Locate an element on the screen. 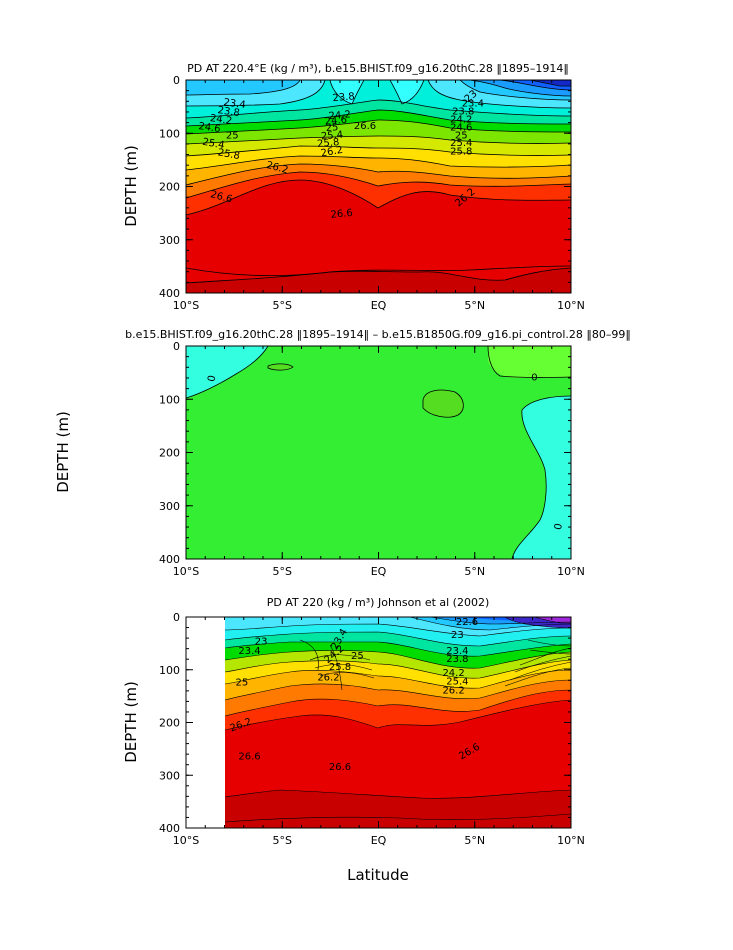  panel-1-axes: 10°S 5°S EQ 5°N 10°N 0 100 200 300 400 is located at coordinates (372, 193).